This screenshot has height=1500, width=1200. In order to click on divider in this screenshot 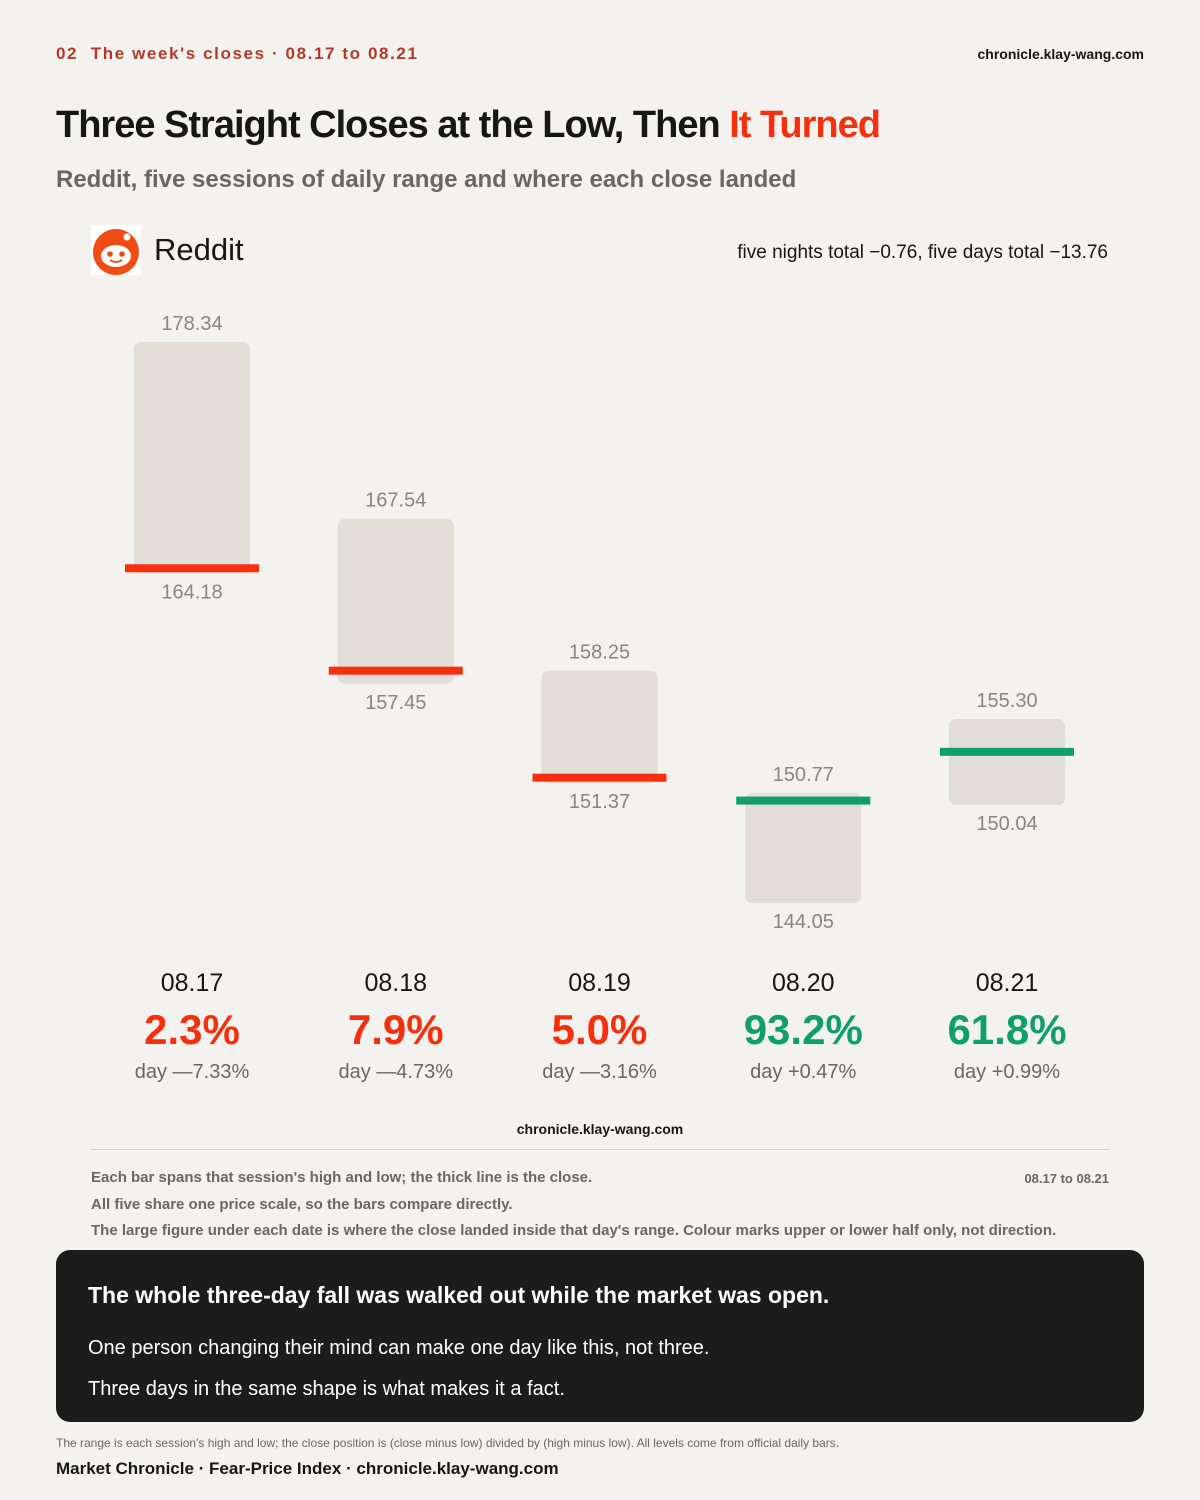, I will do `click(600, 1149)`.